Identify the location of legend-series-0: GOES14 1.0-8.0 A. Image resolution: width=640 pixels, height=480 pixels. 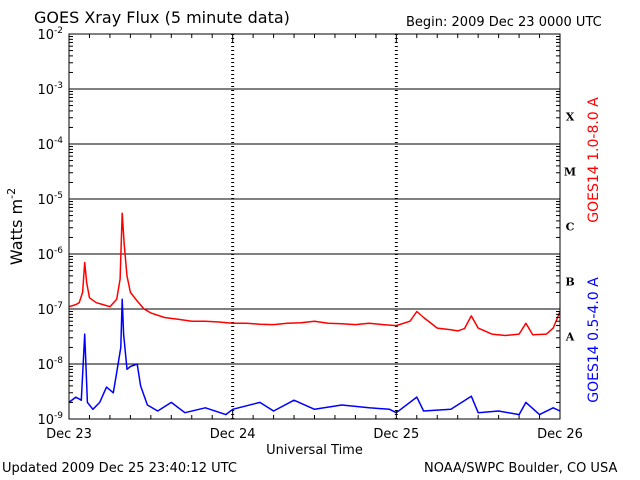
(594, 160).